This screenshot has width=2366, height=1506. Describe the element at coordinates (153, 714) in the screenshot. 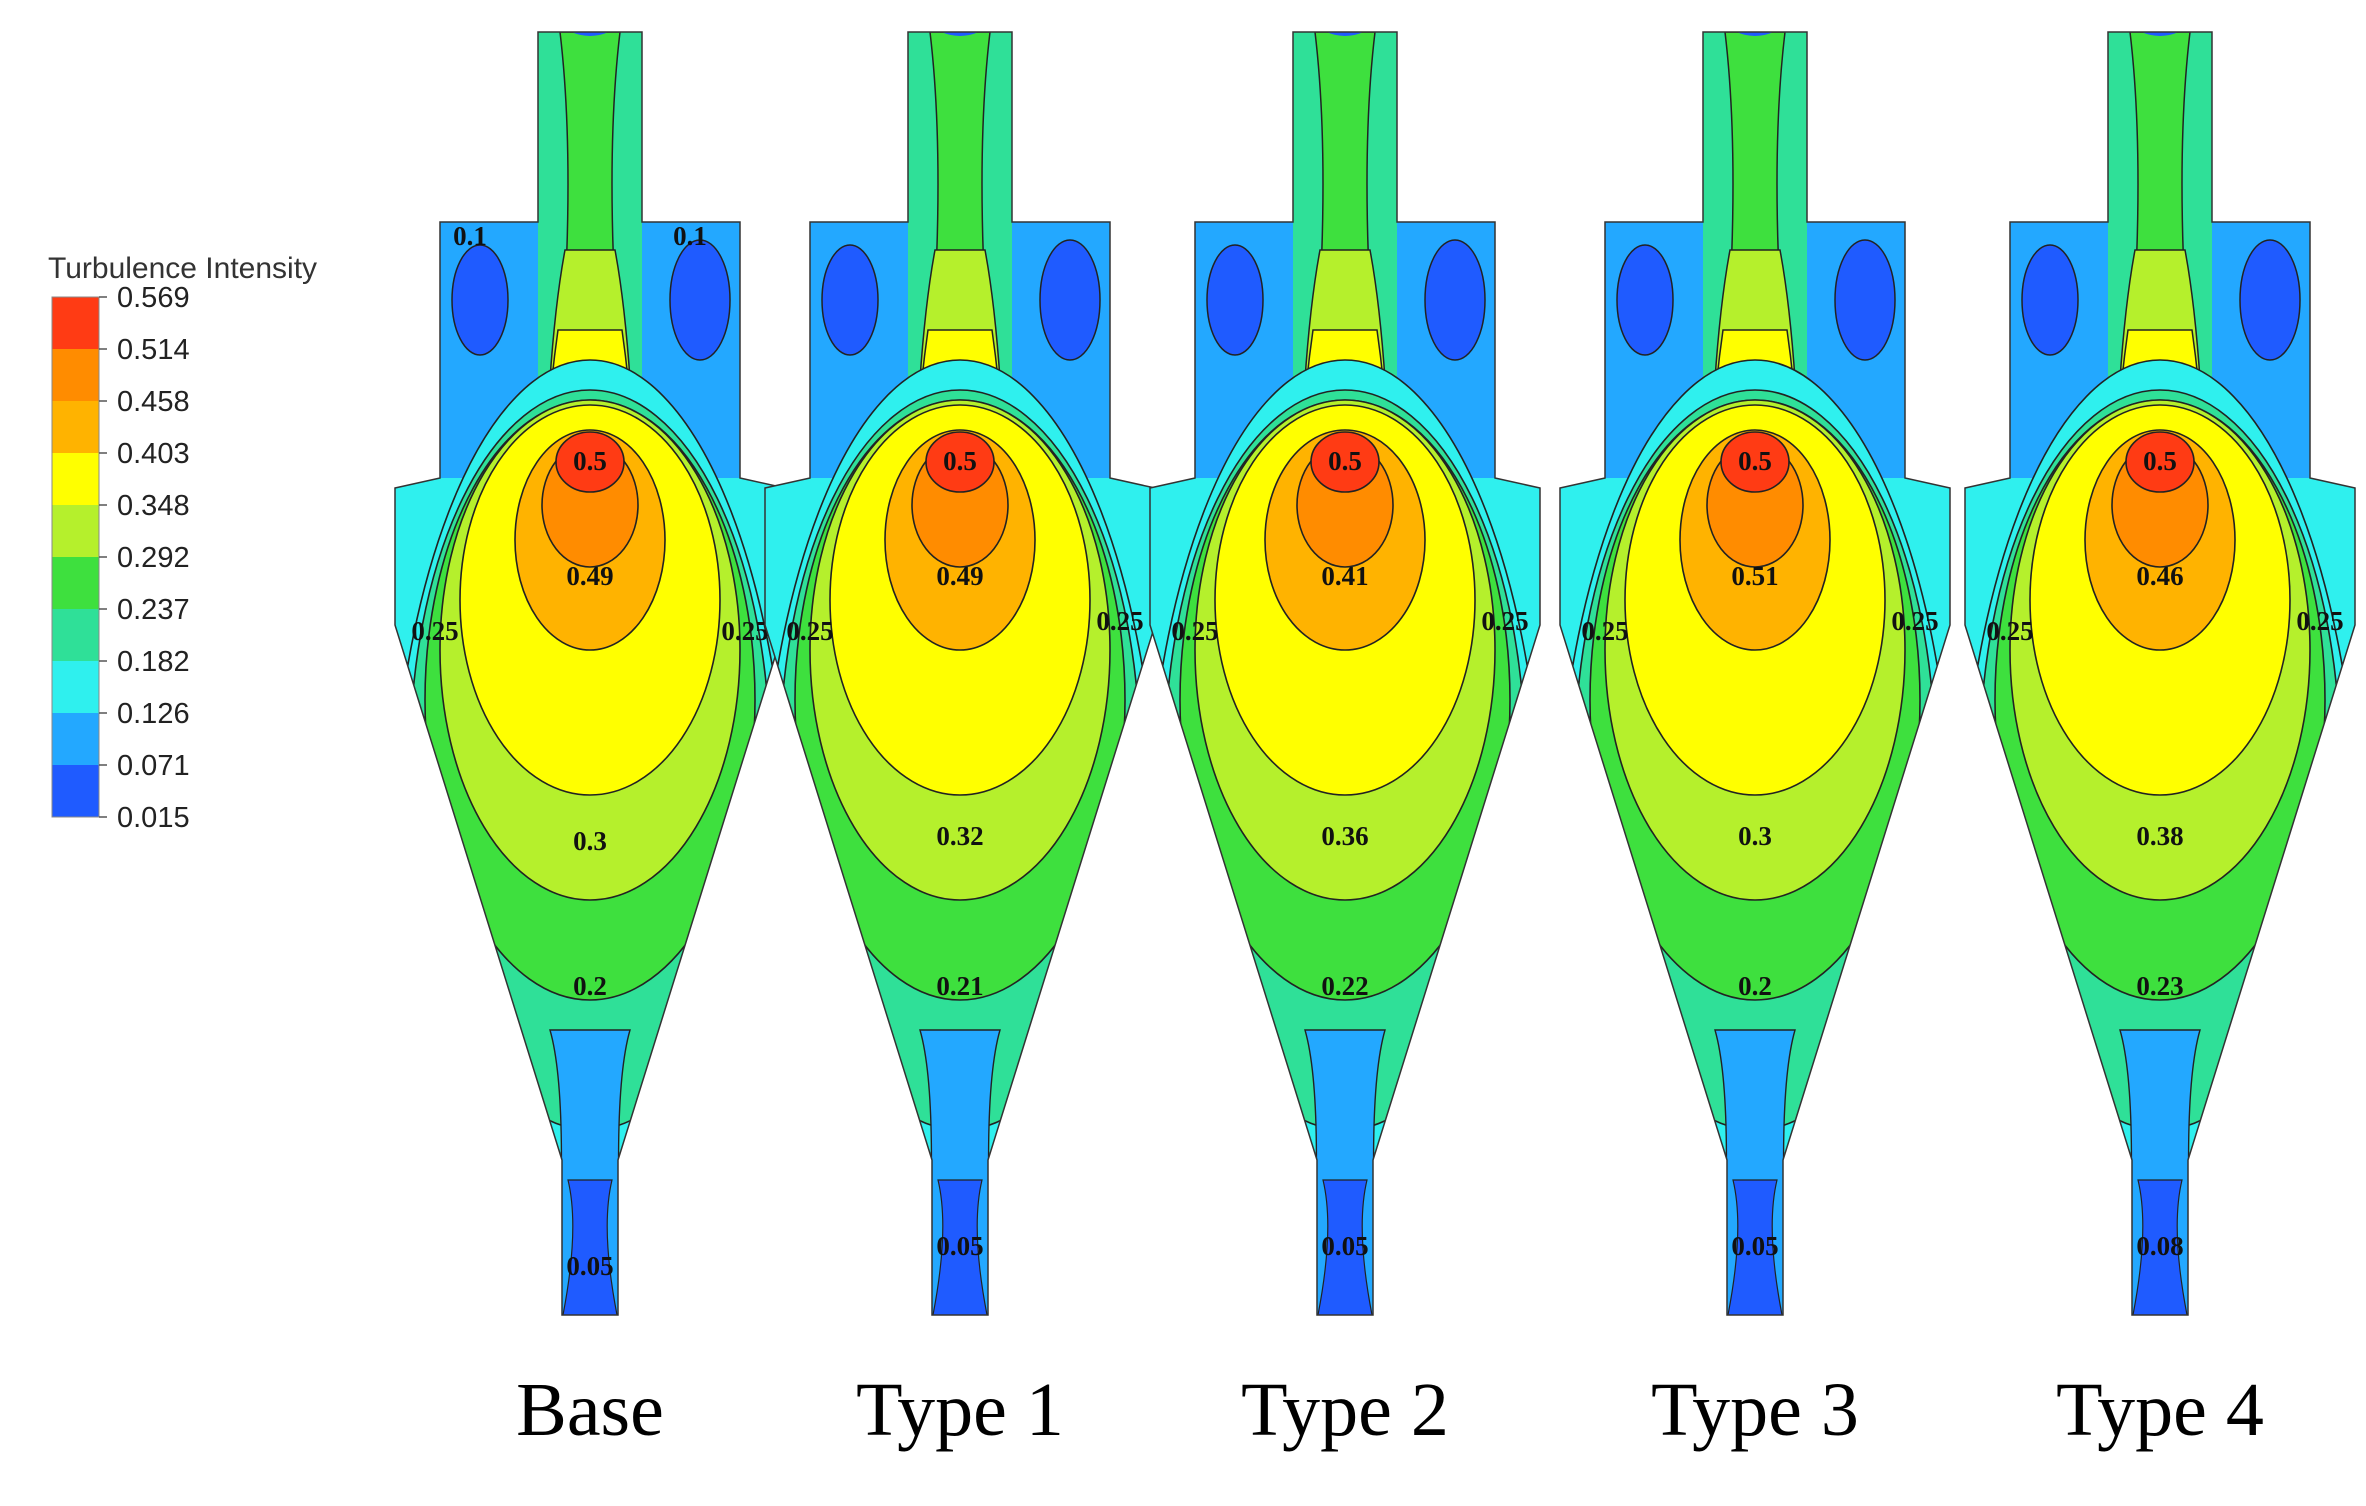

I see `legend-value: 0.126` at that location.